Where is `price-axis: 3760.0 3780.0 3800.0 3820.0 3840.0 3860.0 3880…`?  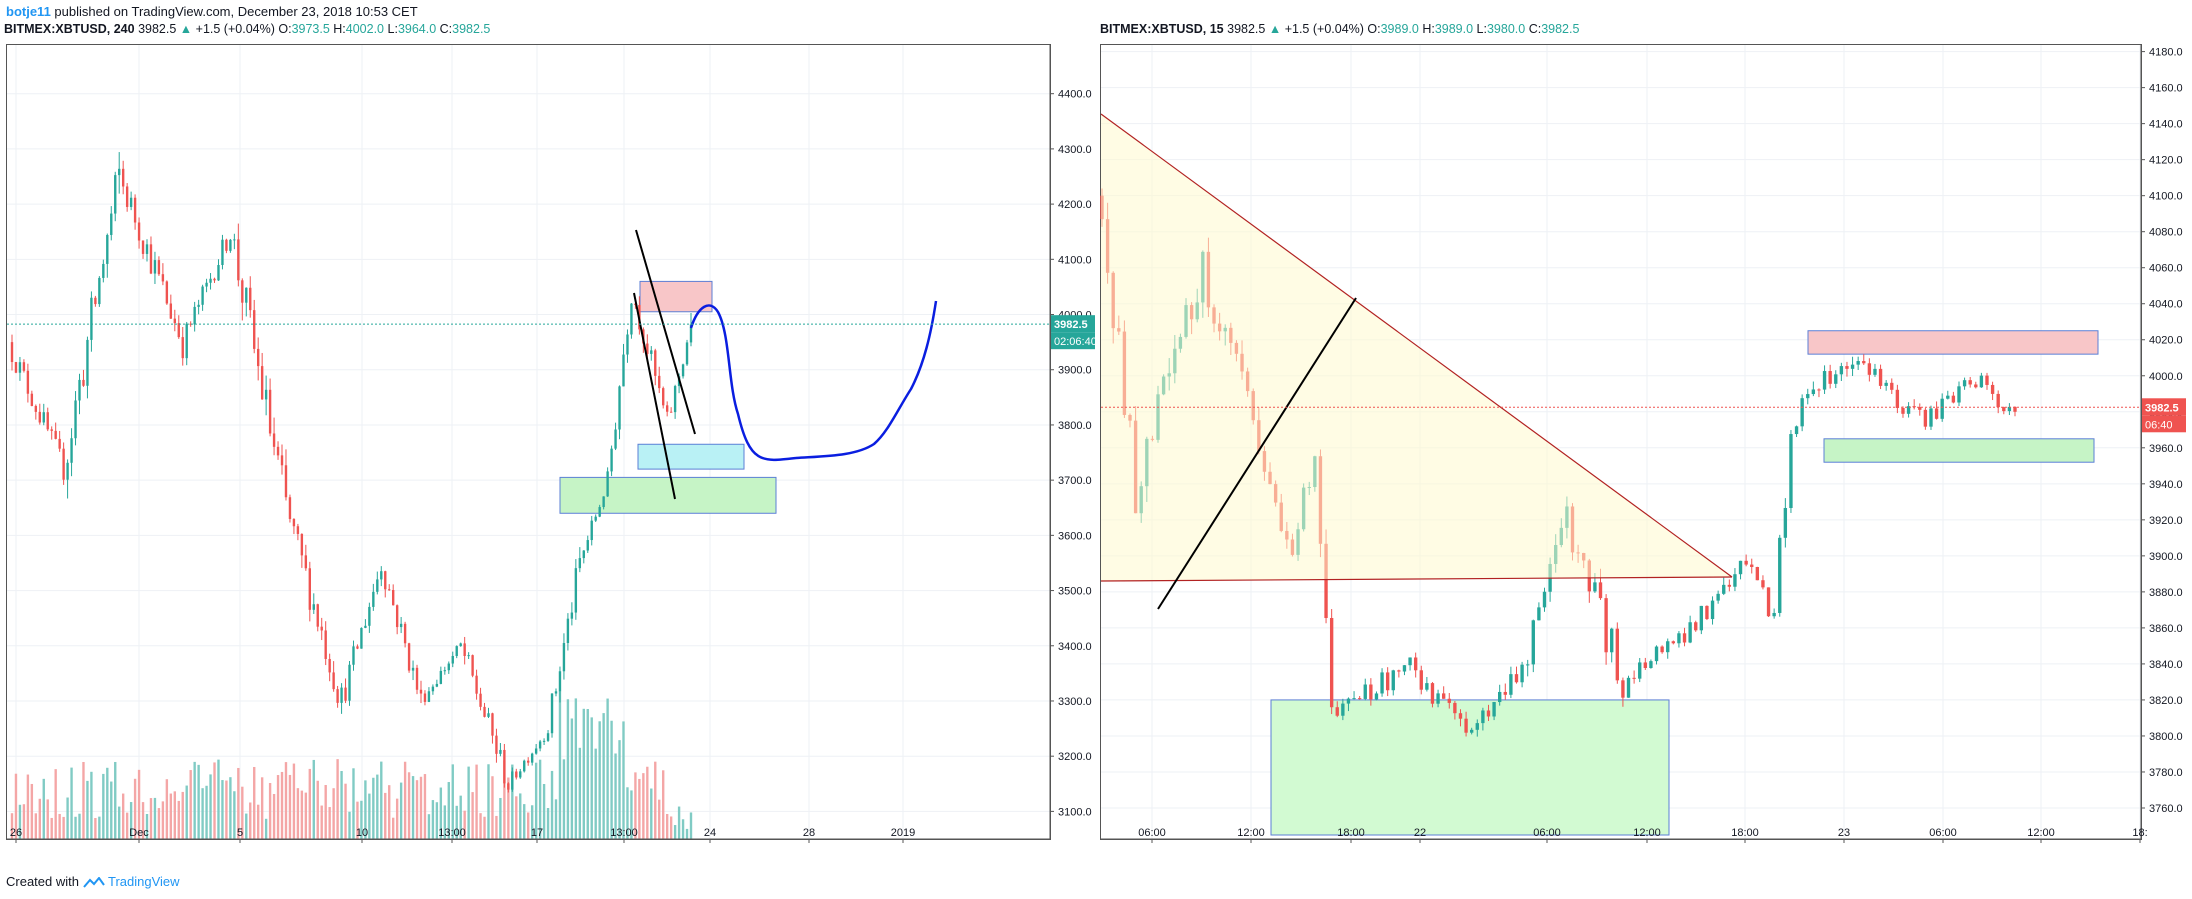
price-axis: 3760.0 3780.0 3800.0 3820.0 3840.0 3860.0 3880… is located at coordinates (2162, 431).